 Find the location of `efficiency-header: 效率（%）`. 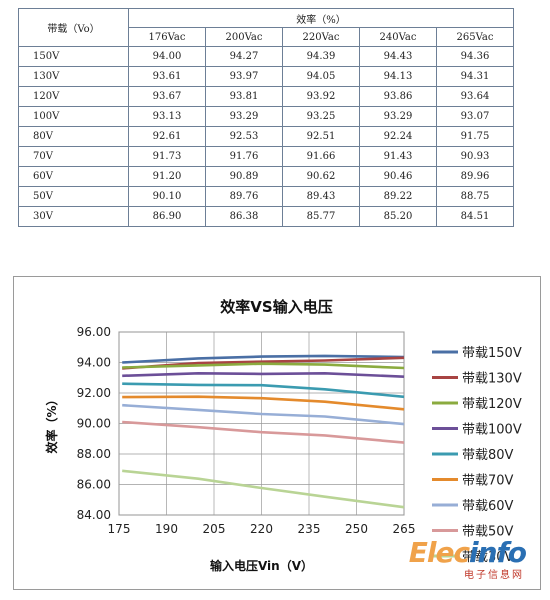

efficiency-header: 效率（%） is located at coordinates (321, 18).